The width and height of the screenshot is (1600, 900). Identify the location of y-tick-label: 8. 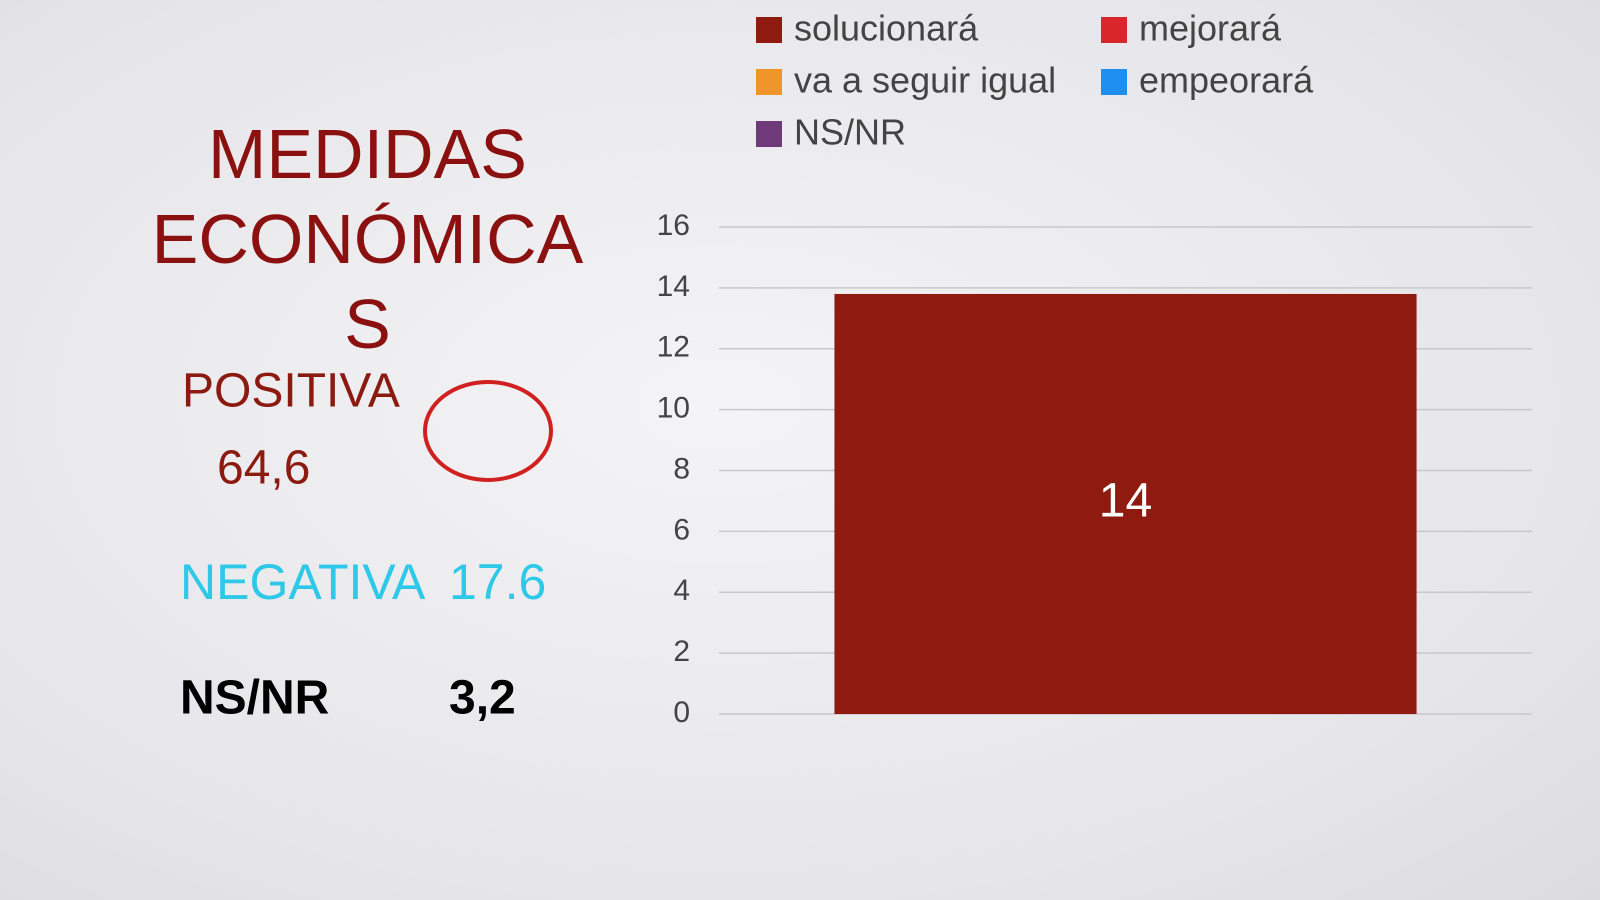
(681, 468).